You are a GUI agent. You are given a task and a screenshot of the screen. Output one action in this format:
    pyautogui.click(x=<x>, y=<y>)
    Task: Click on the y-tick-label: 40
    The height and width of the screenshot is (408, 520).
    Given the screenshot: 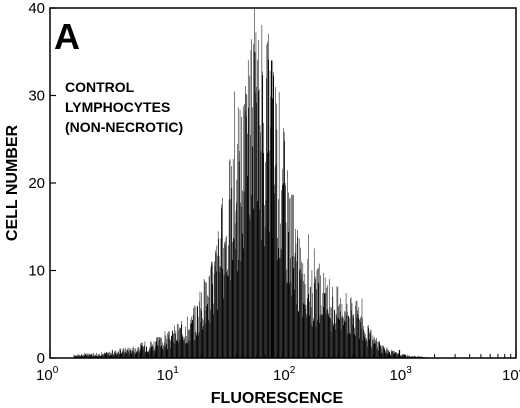 What is the action you would take?
    pyautogui.click(x=36, y=8)
    